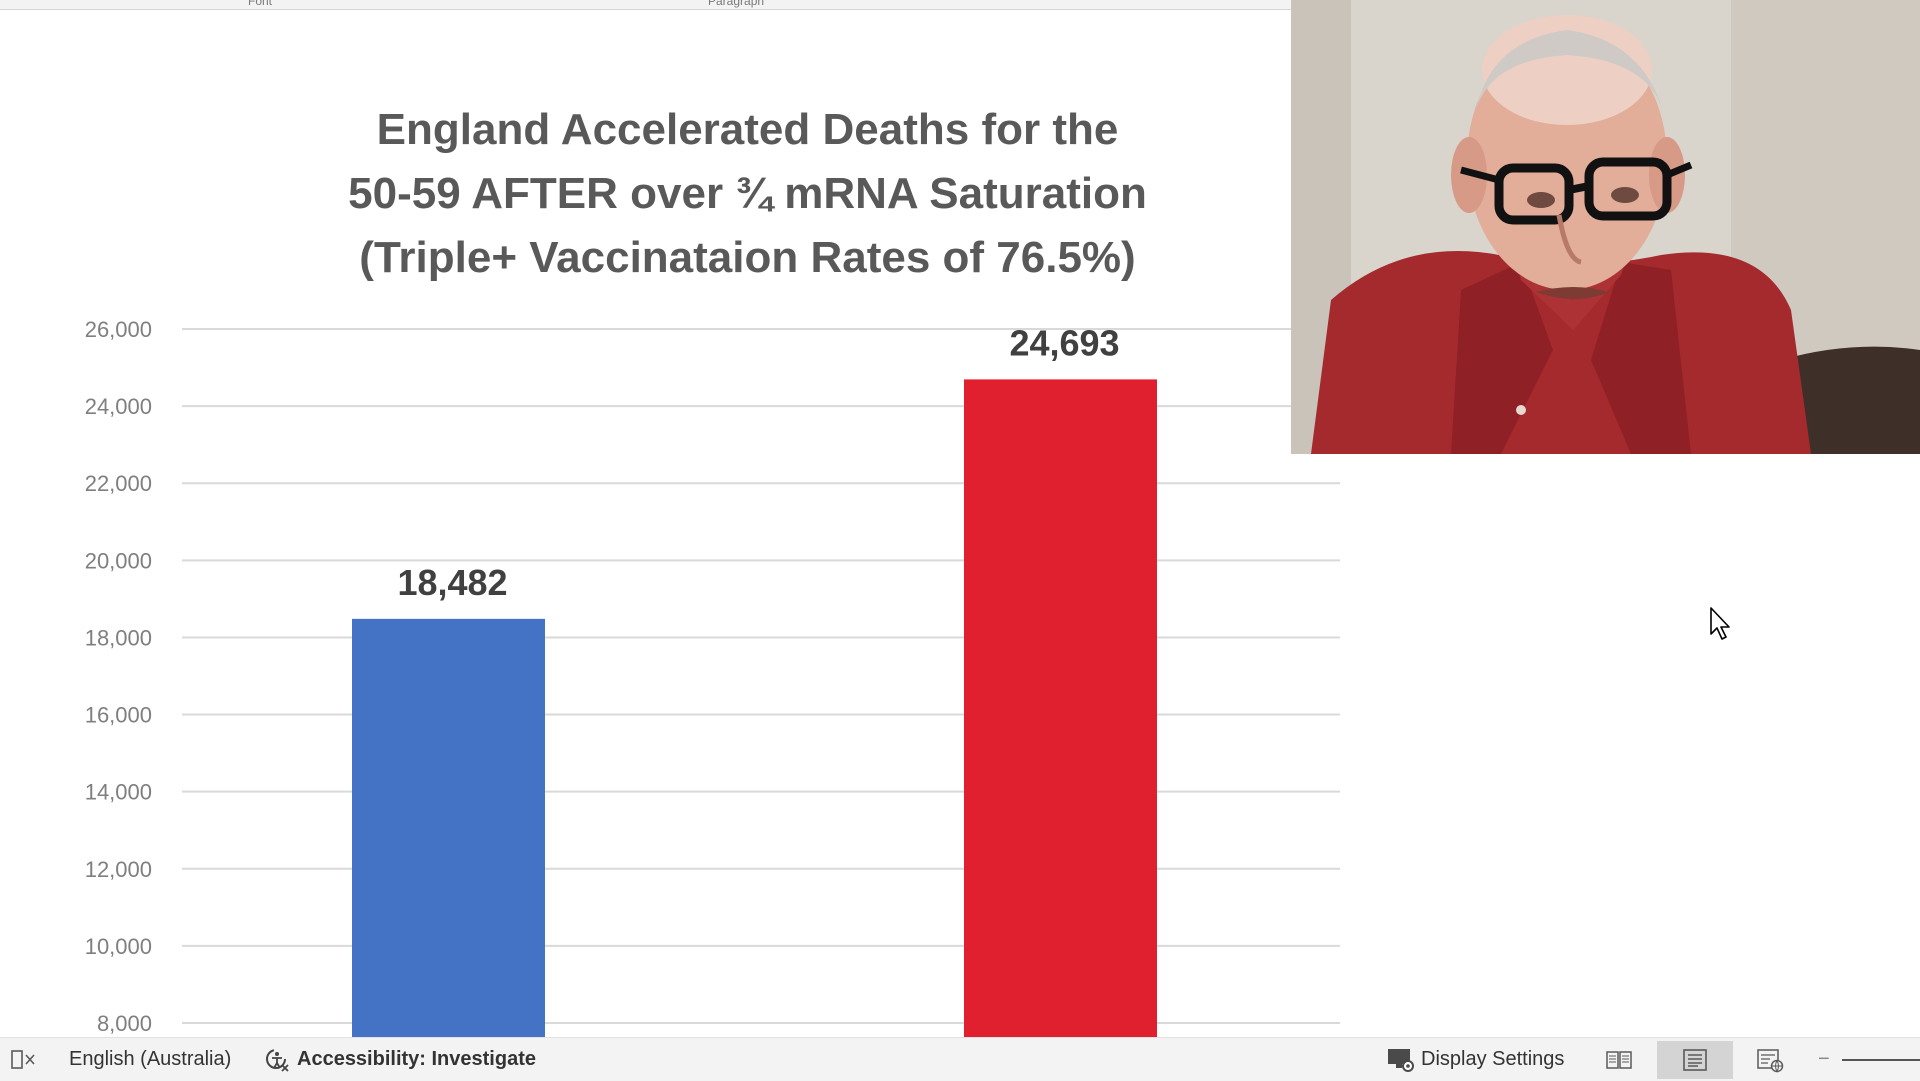 This screenshot has width=1920, height=1081. I want to click on web-layout-icon, so click(1770, 1061).